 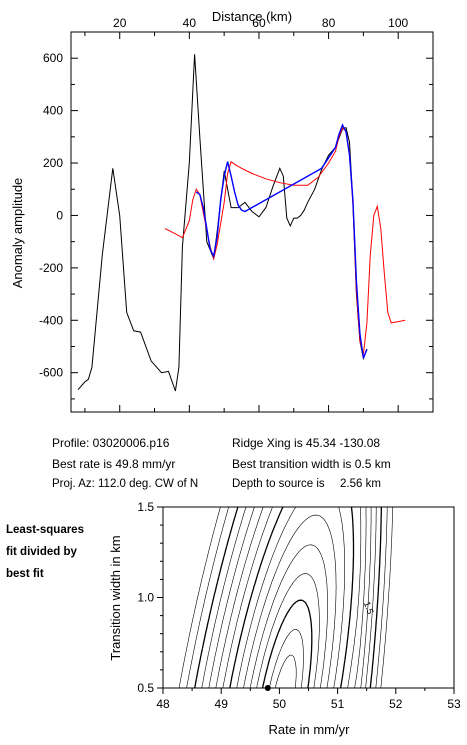 What do you see at coordinates (45, 530) in the screenshot?
I see `side-caption-line-1: Least-squares` at bounding box center [45, 530].